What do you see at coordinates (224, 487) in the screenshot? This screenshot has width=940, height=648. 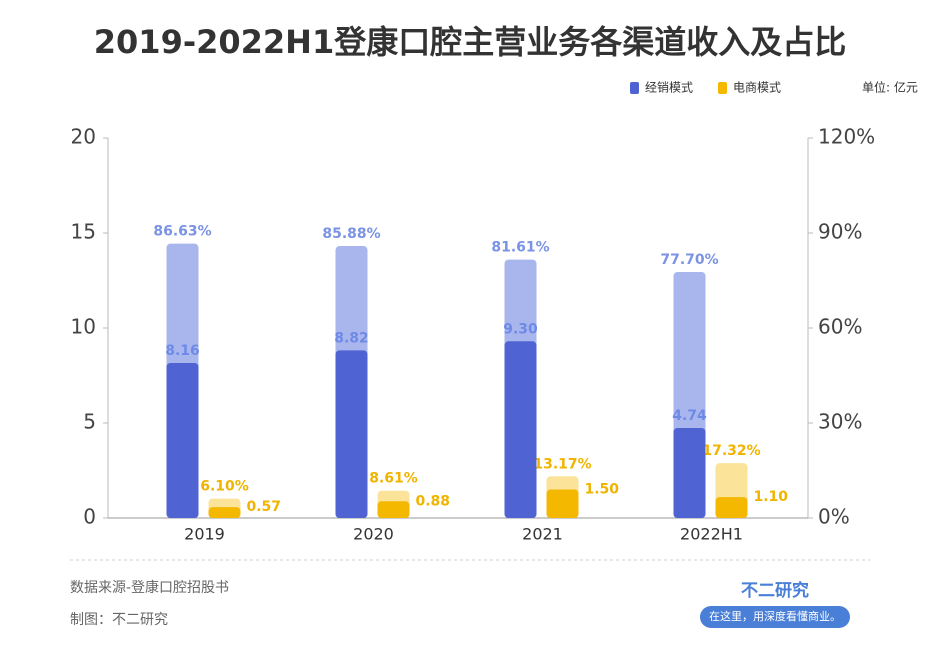 I see `share-label: 6.10%` at bounding box center [224, 487].